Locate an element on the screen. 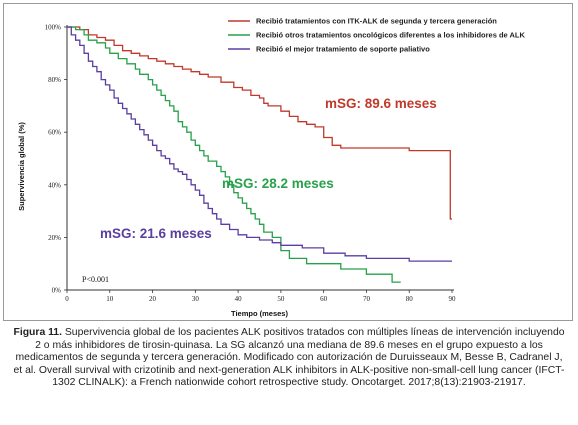  y-tick-label: 80% is located at coordinates (54, 80).